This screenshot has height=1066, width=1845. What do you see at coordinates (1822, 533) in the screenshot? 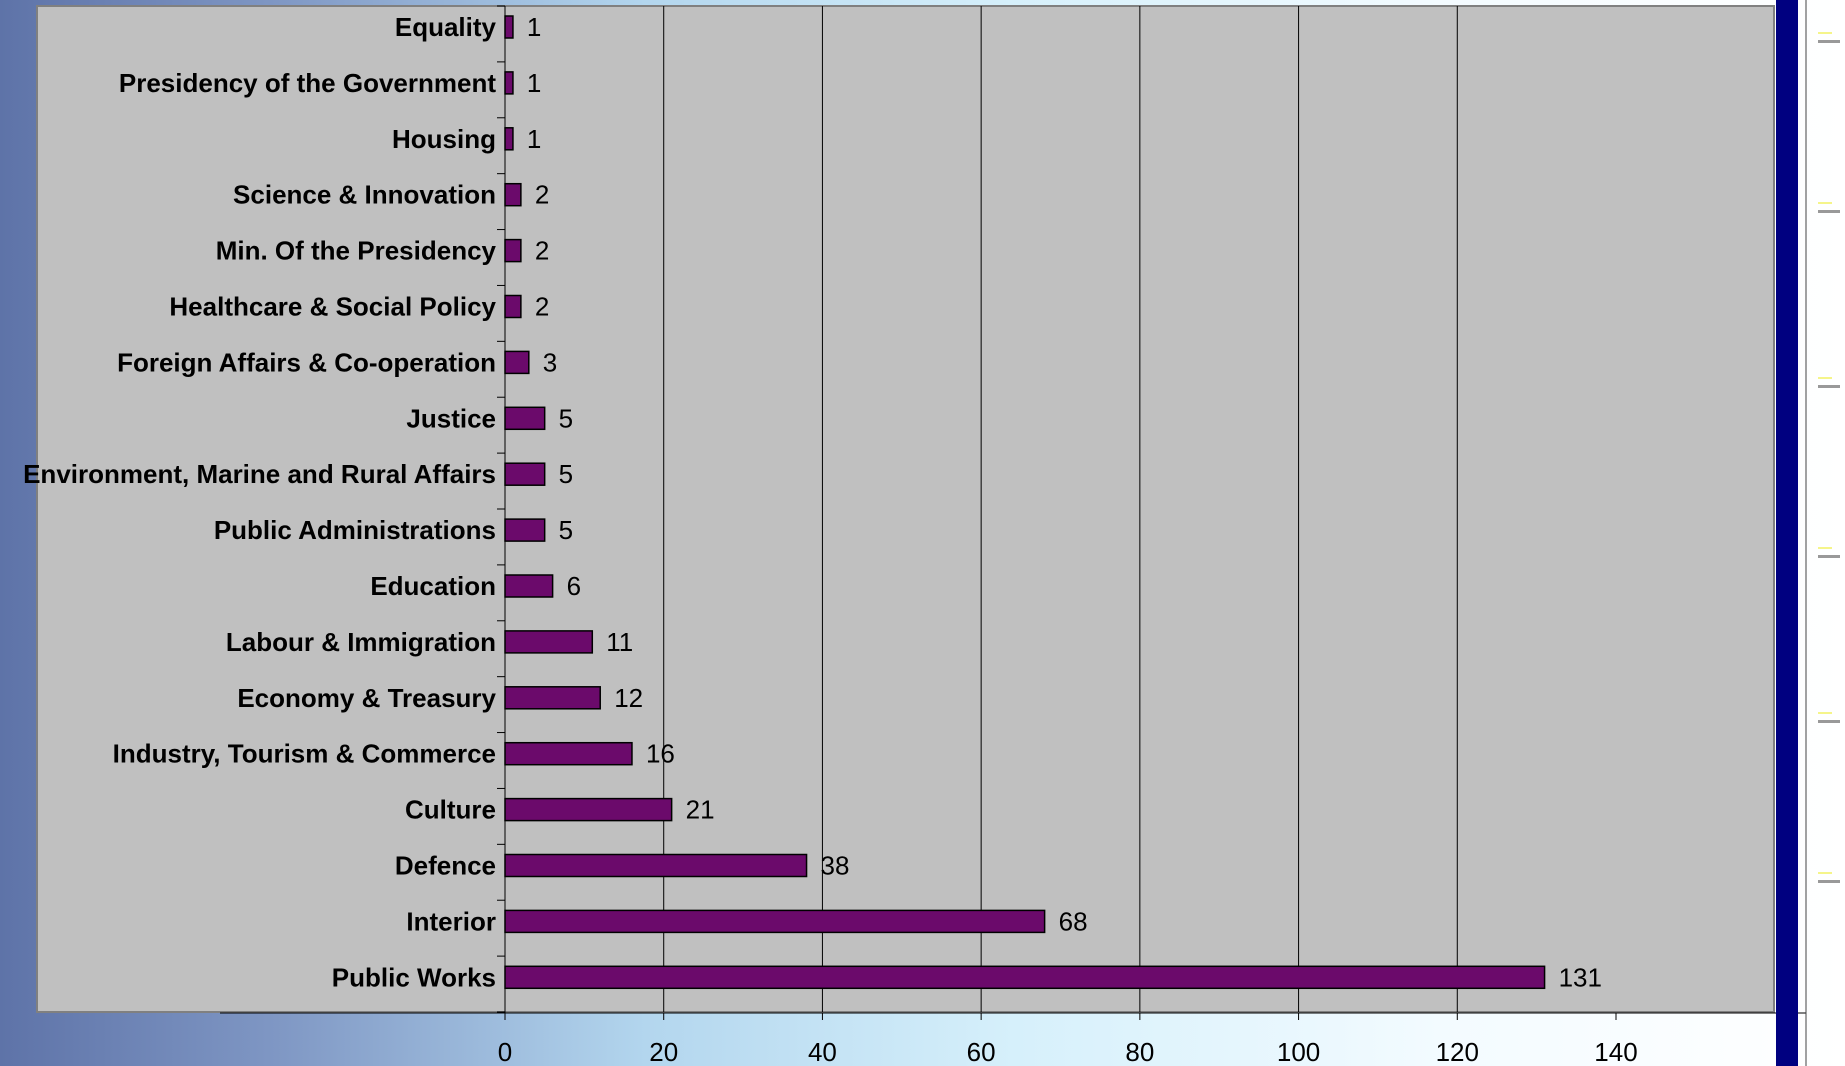
I see `edge-decorations` at bounding box center [1822, 533].